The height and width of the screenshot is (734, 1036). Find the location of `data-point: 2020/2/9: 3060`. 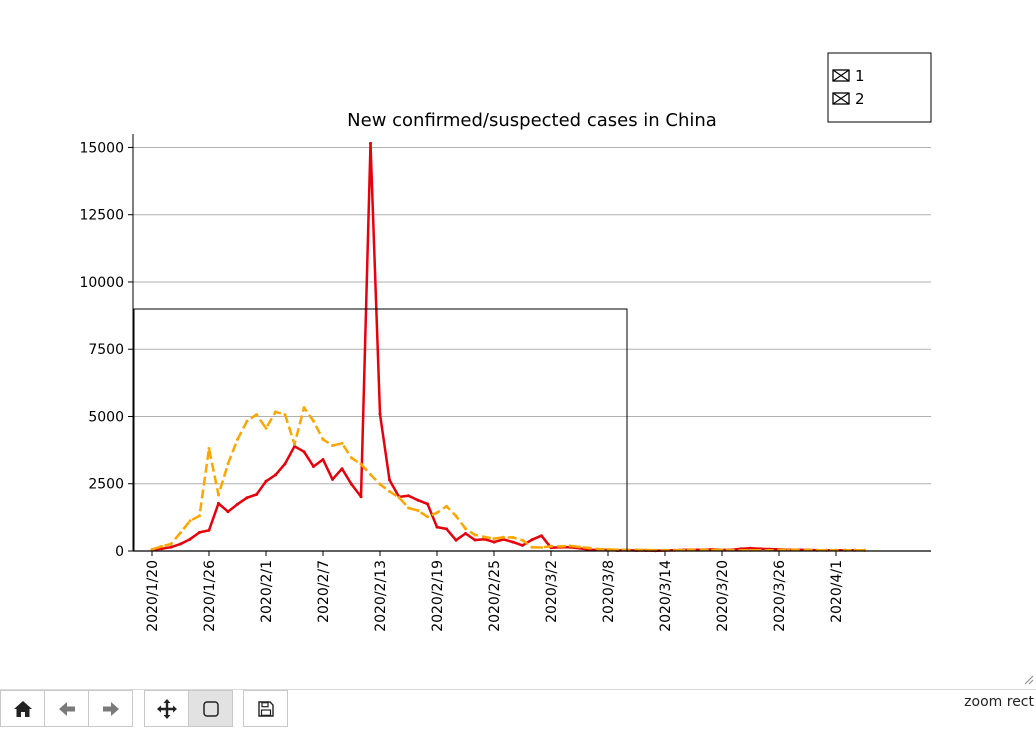

data-point: 2020/2/9: 3060 is located at coordinates (342, 469).